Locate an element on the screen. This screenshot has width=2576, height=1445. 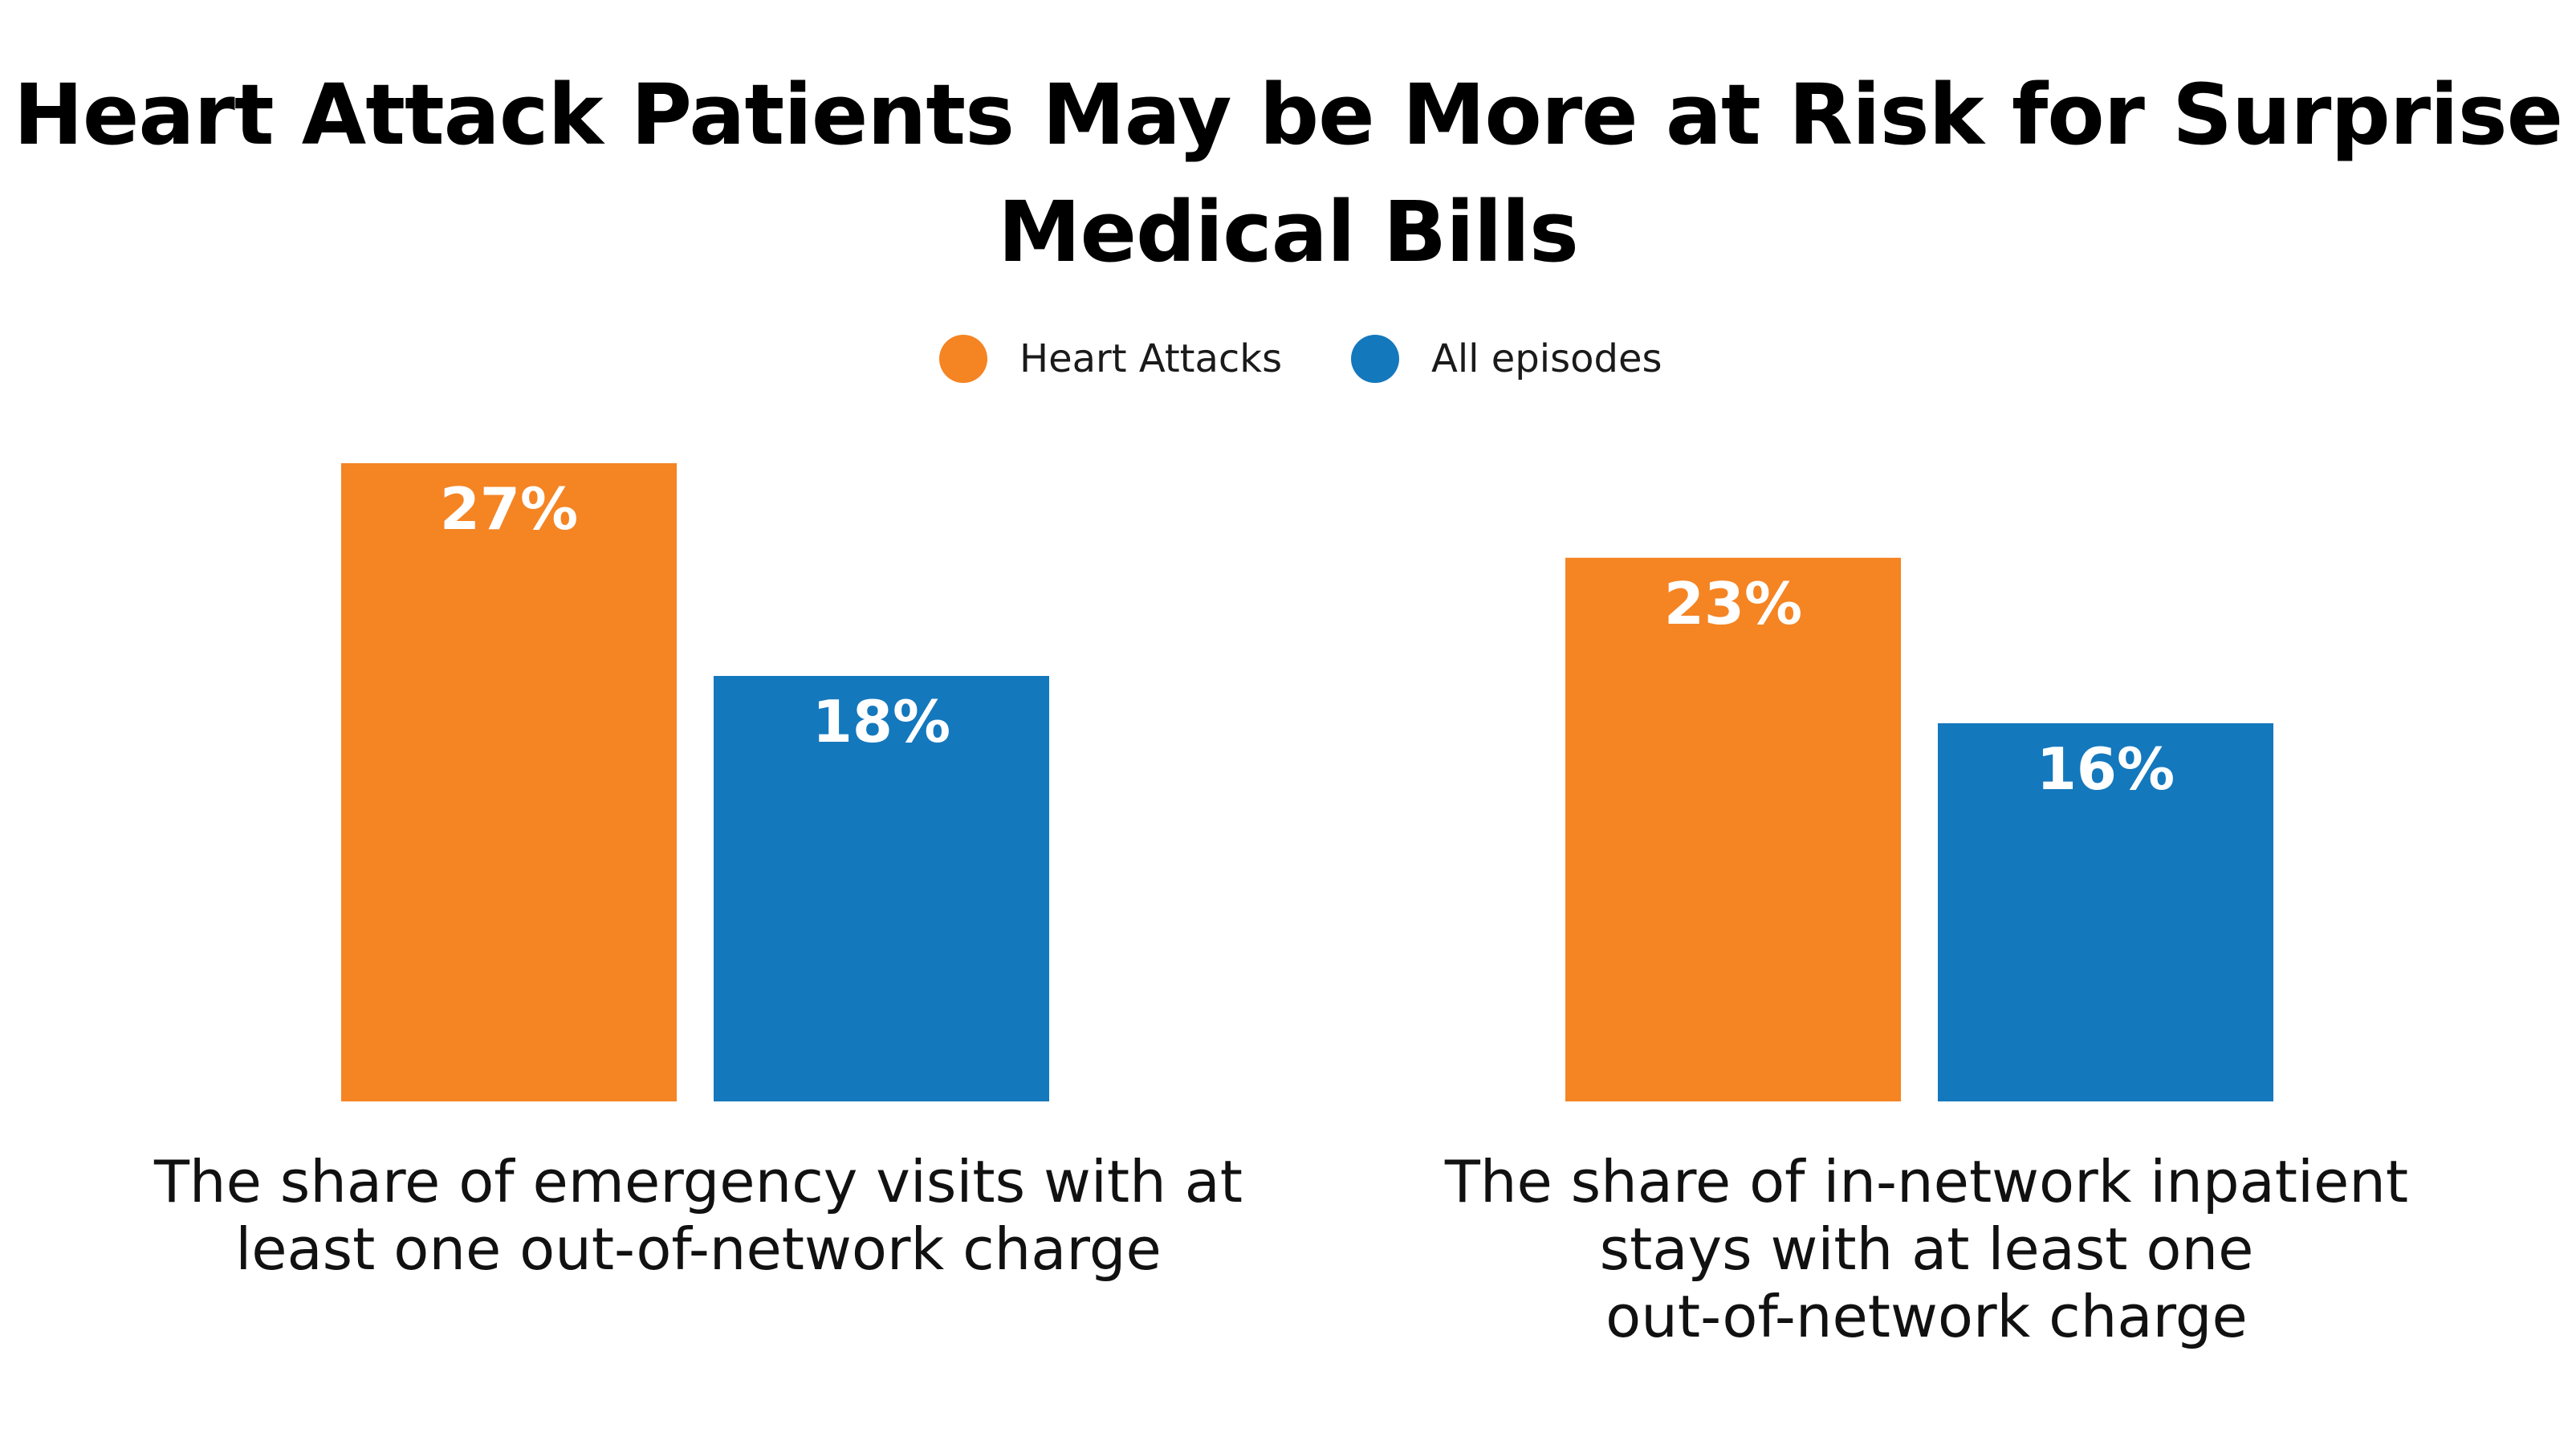
legend-item-heart-attacks: Heart Attacks is located at coordinates (1110, 359).